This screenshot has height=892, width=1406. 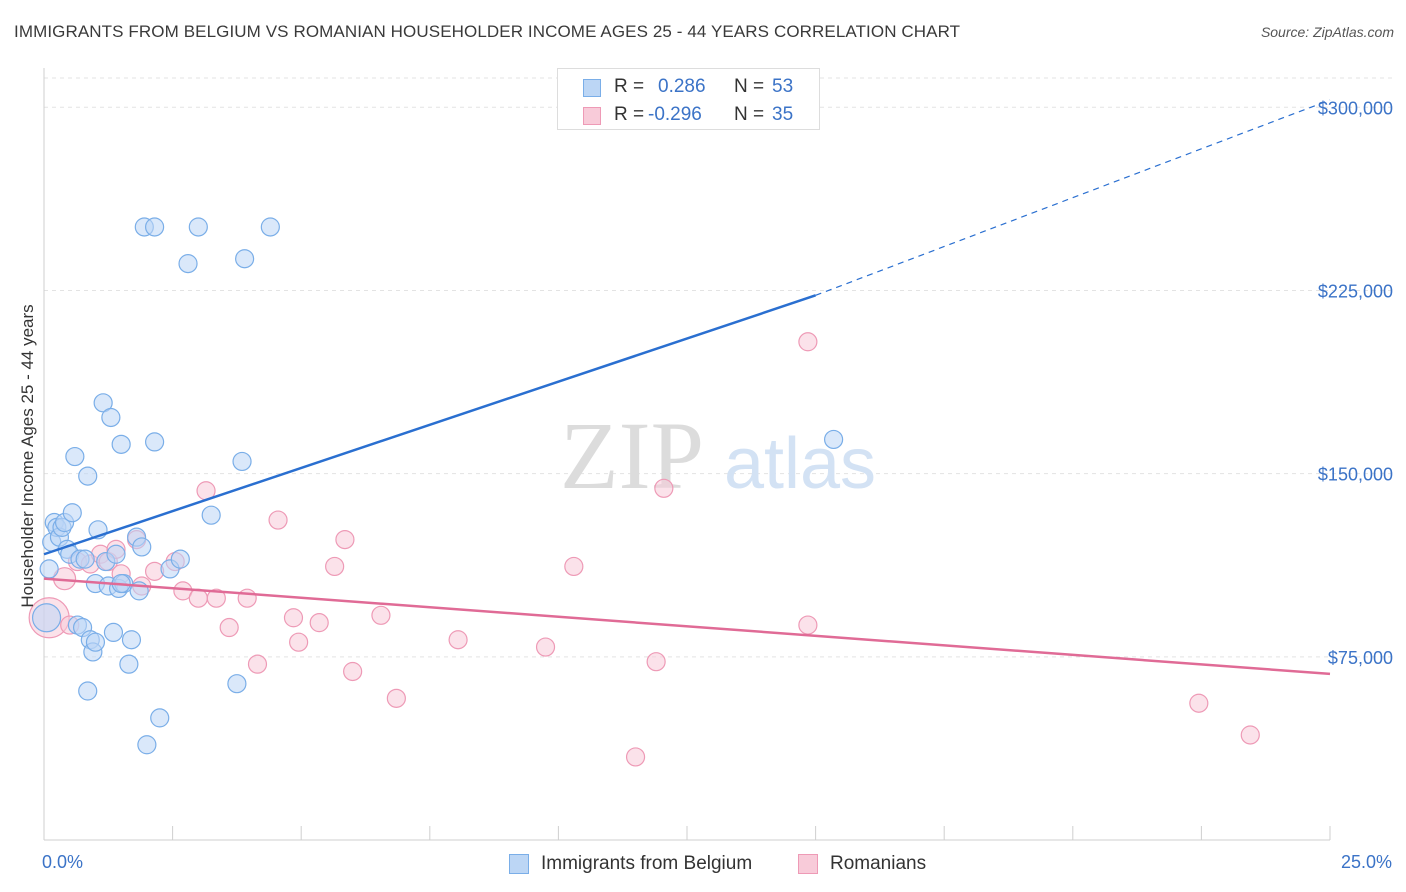 I want to click on watermark-zip: ZIP, so click(x=632, y=455).